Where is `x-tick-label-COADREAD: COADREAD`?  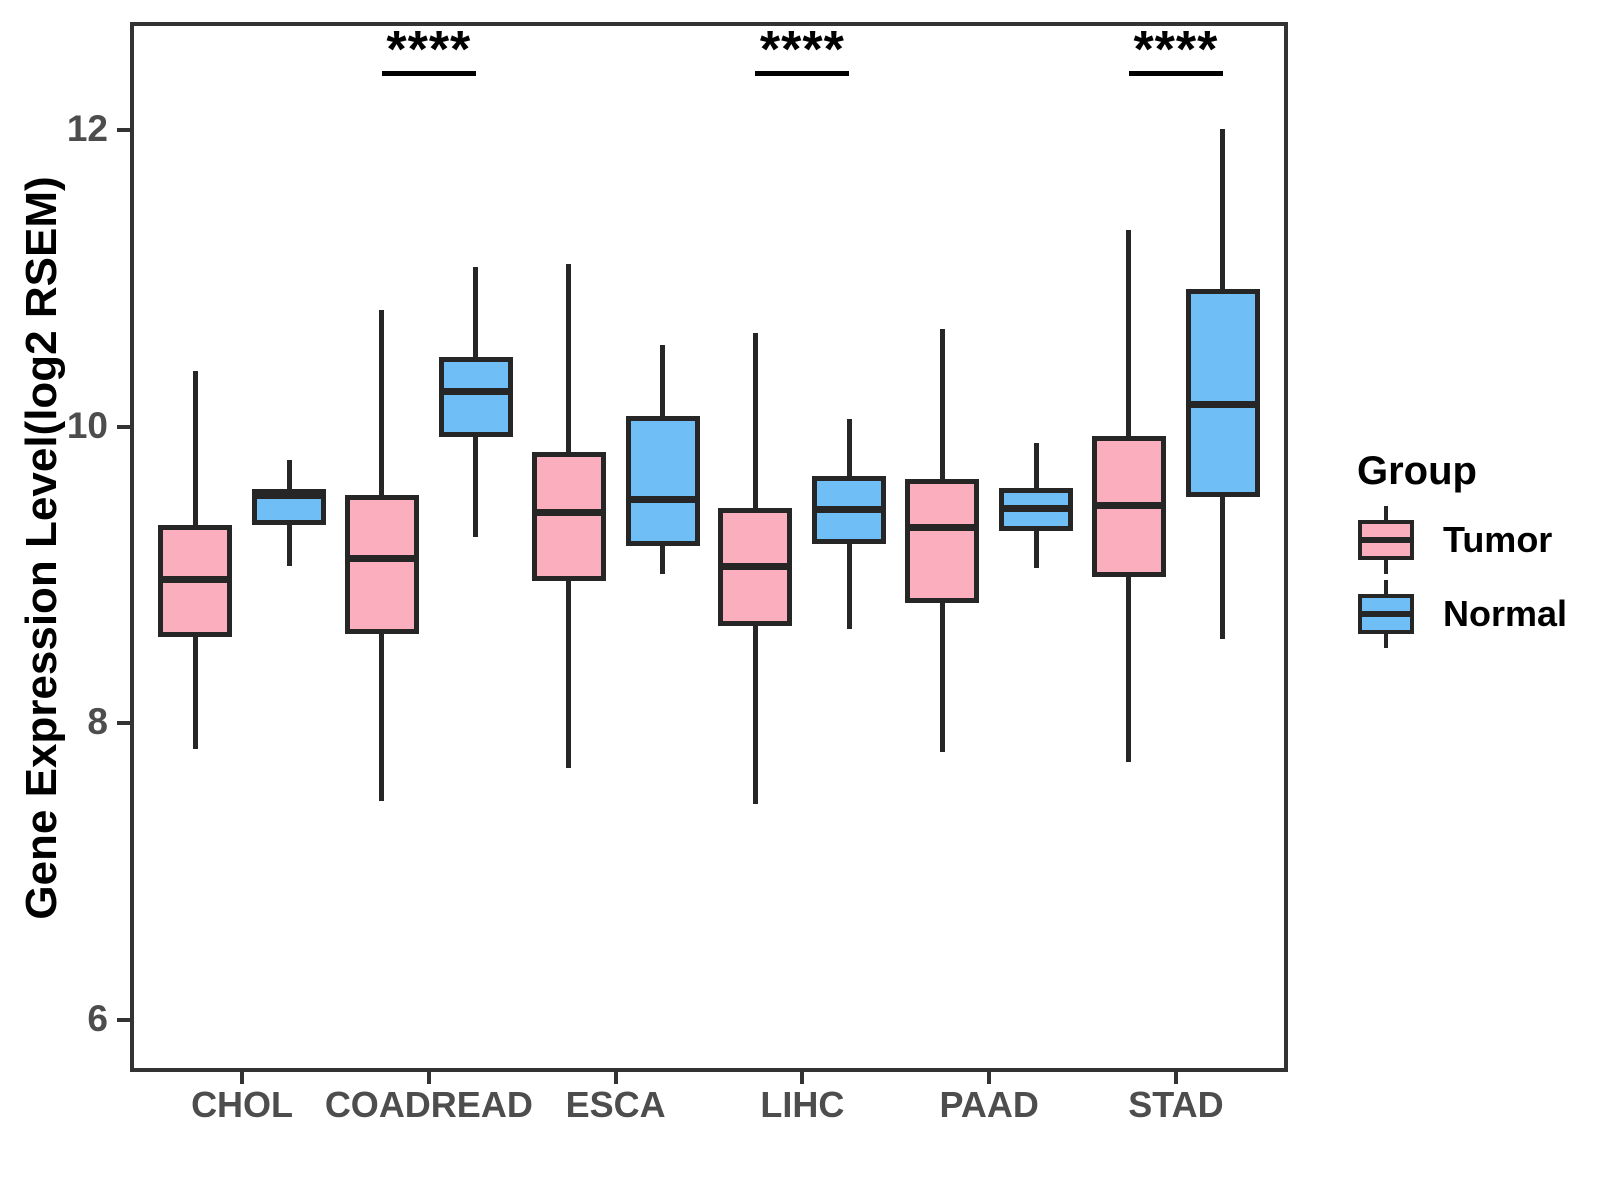
x-tick-label-COADREAD: COADREAD is located at coordinates (428, 1104).